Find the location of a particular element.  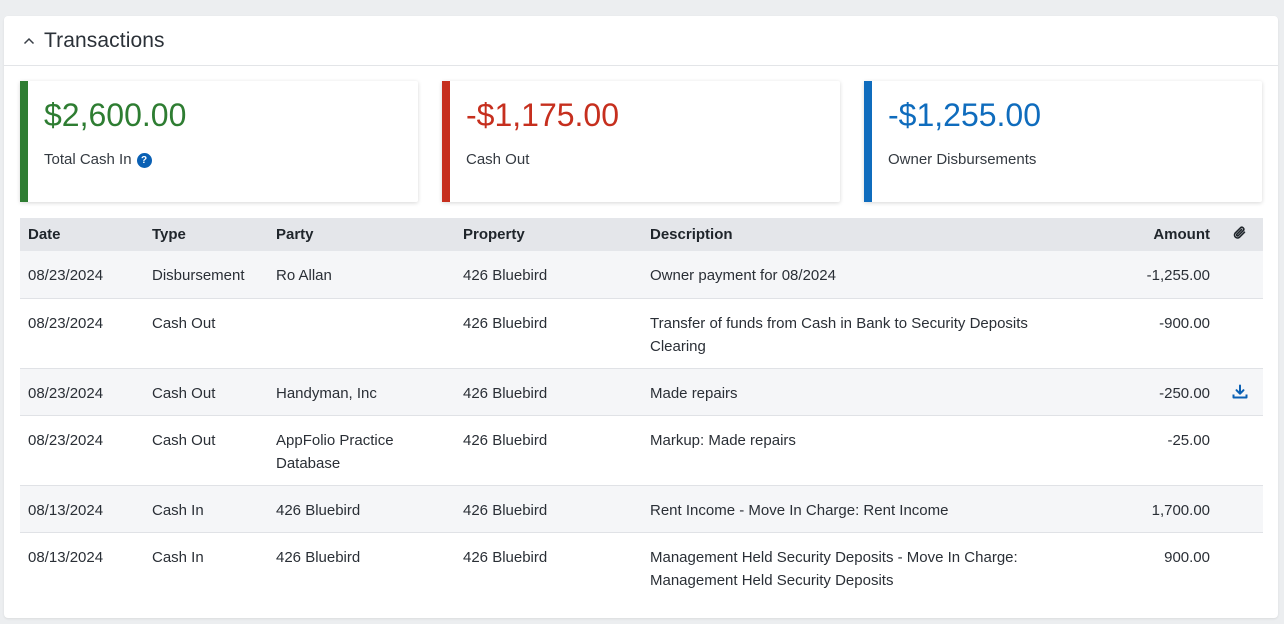

panel-title: Transactions is located at coordinates (104, 40).